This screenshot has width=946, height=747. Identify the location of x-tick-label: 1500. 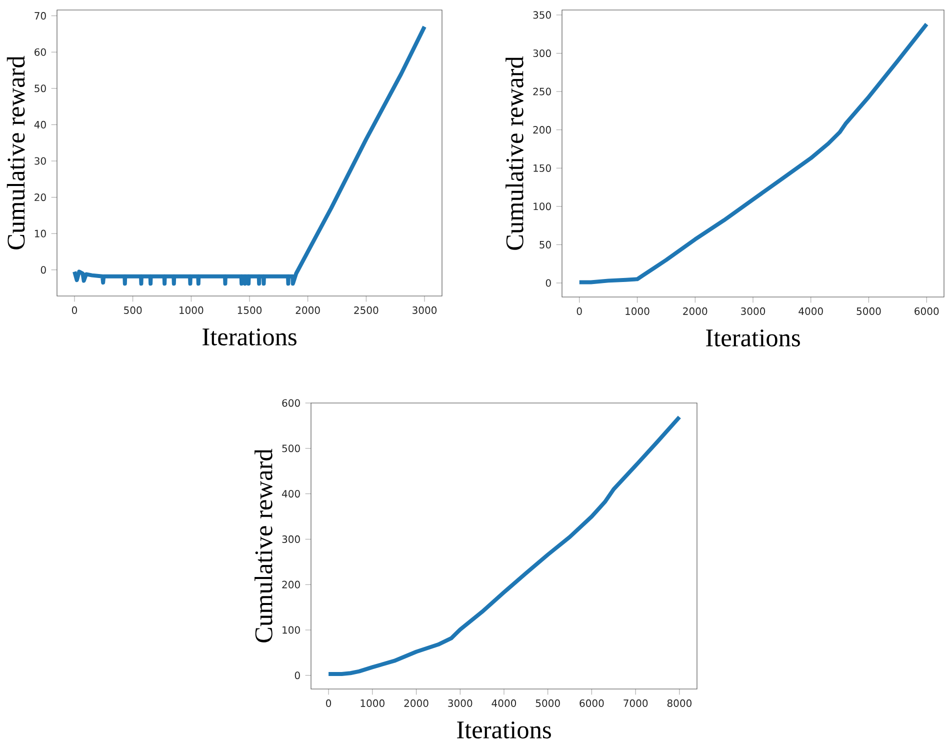
(250, 310).